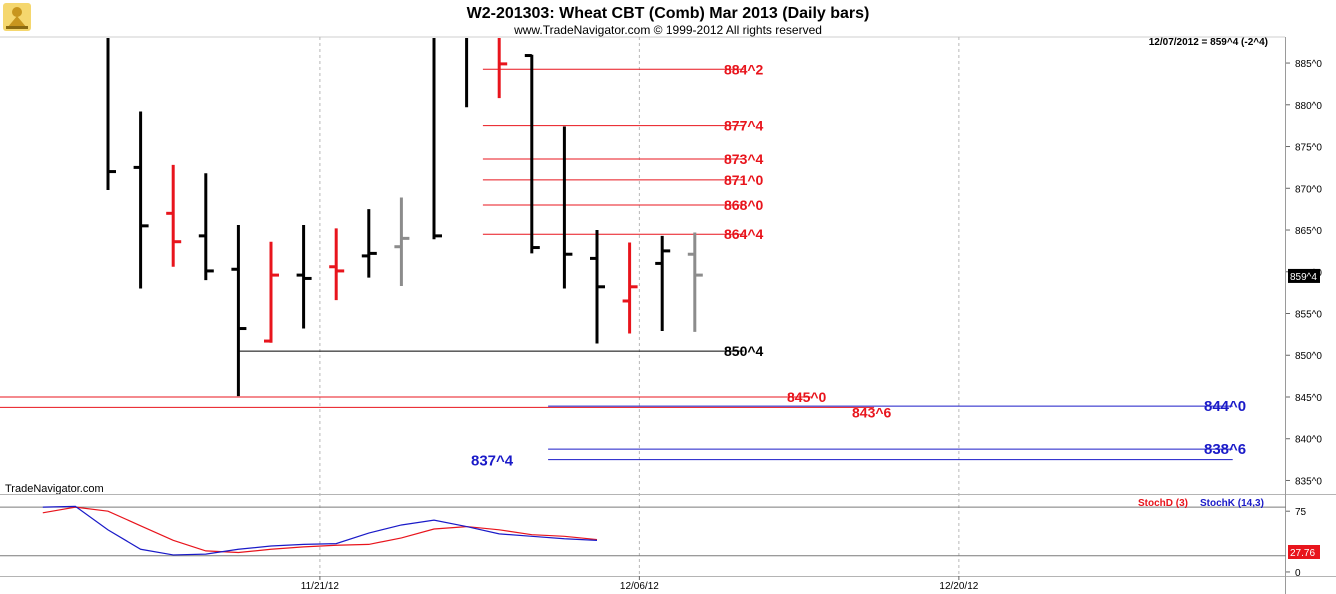  What do you see at coordinates (1232, 503) in the screenshot?
I see `legend-stochk: StochK (14,3)` at bounding box center [1232, 503].